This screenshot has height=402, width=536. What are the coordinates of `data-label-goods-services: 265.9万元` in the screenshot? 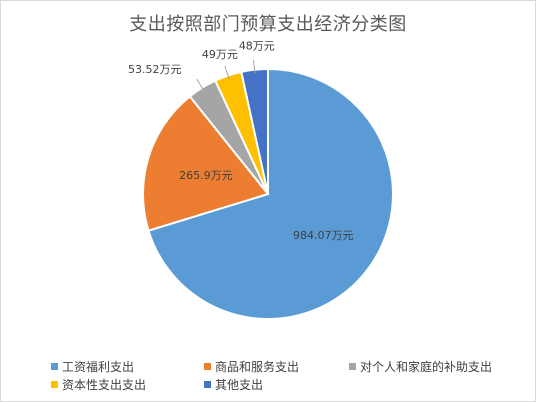 It's located at (206, 175).